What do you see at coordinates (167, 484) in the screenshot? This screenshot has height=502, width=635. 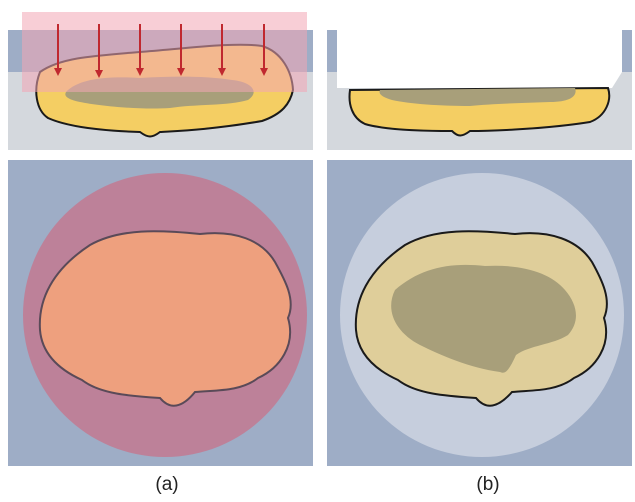 I see `caption-a: (a)` at bounding box center [167, 484].